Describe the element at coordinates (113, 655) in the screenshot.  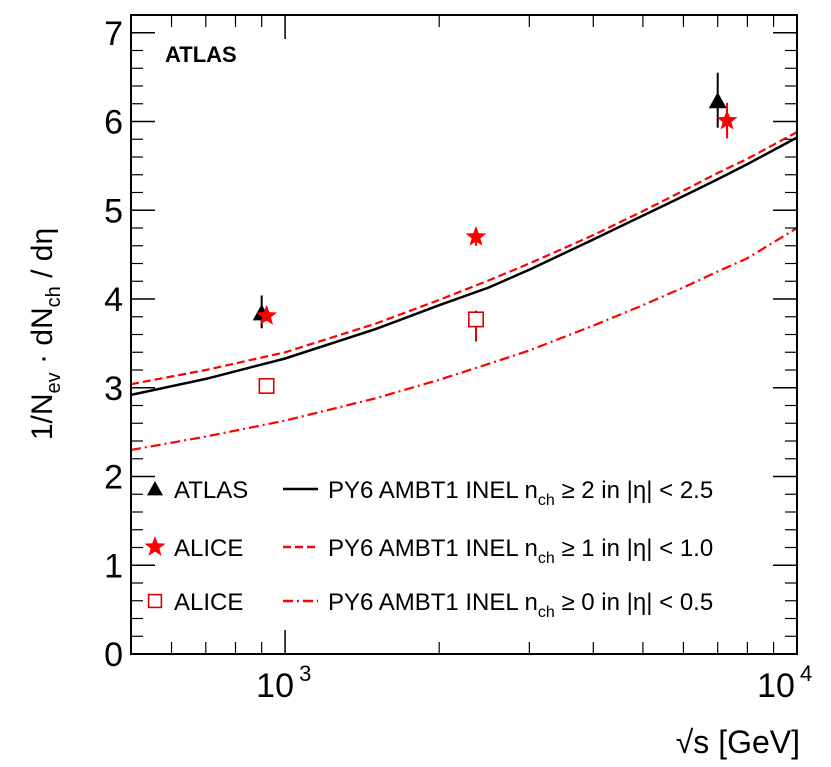
I see `y-tick-label: 0` at that location.